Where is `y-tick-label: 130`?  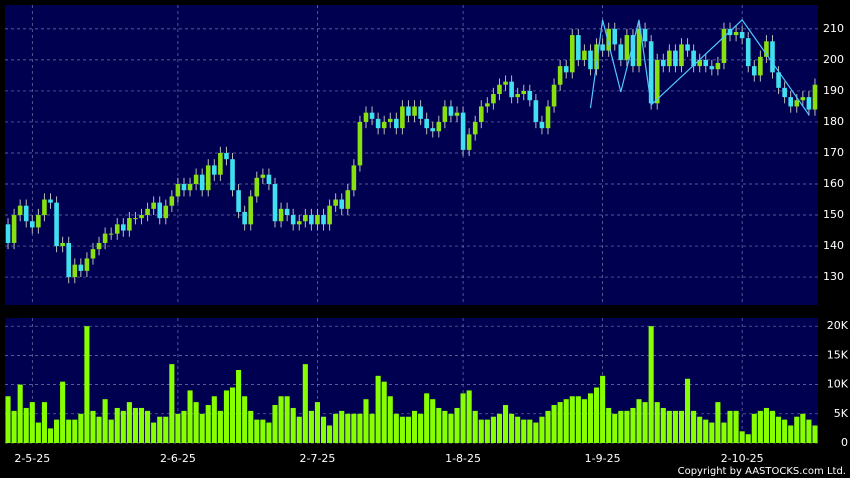 y-tick-label: 130 is located at coordinates (833, 276).